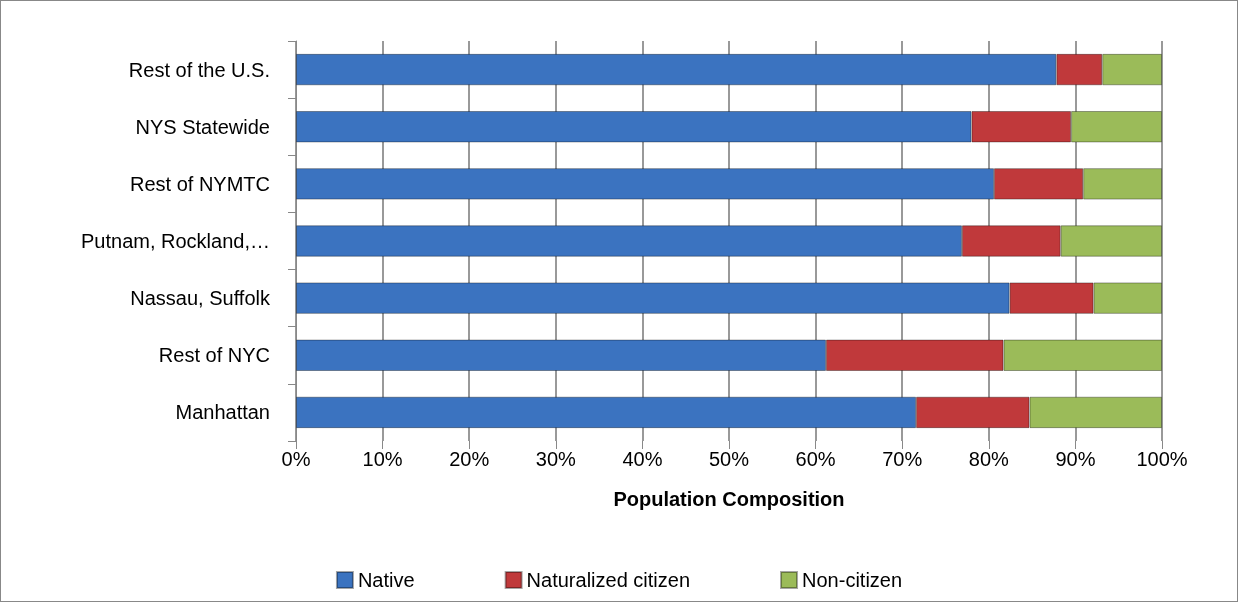 The width and height of the screenshot is (1238, 602). I want to click on x-tick-label: 0%, so click(296, 459).